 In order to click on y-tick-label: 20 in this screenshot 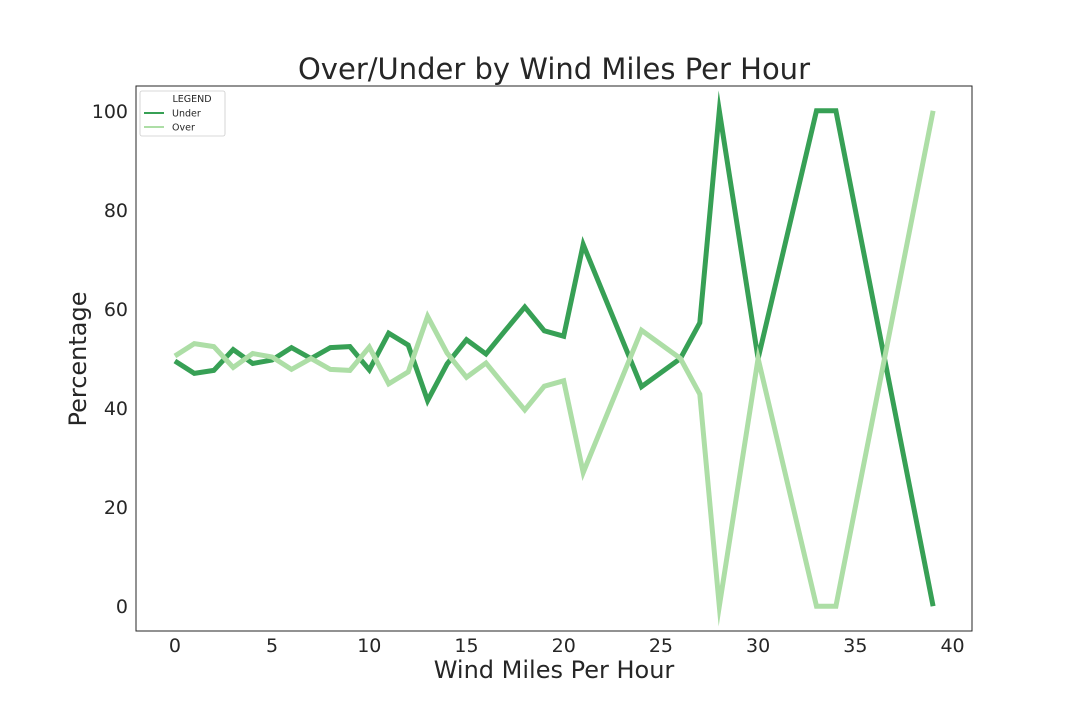, I will do `click(116, 508)`.